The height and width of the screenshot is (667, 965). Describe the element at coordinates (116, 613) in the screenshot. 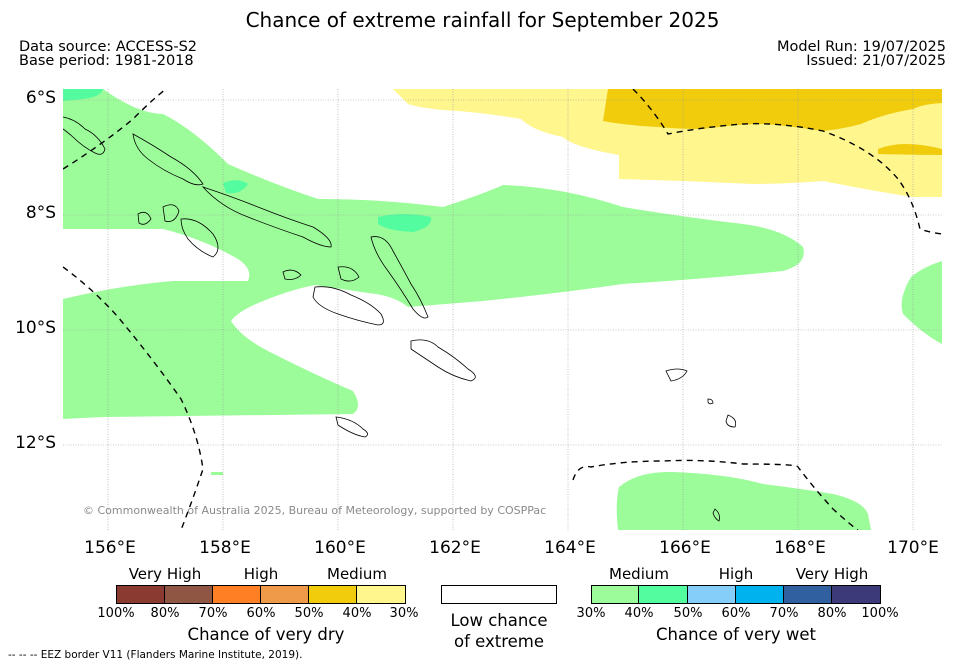

I see `dry-pct-100: 100%` at that location.